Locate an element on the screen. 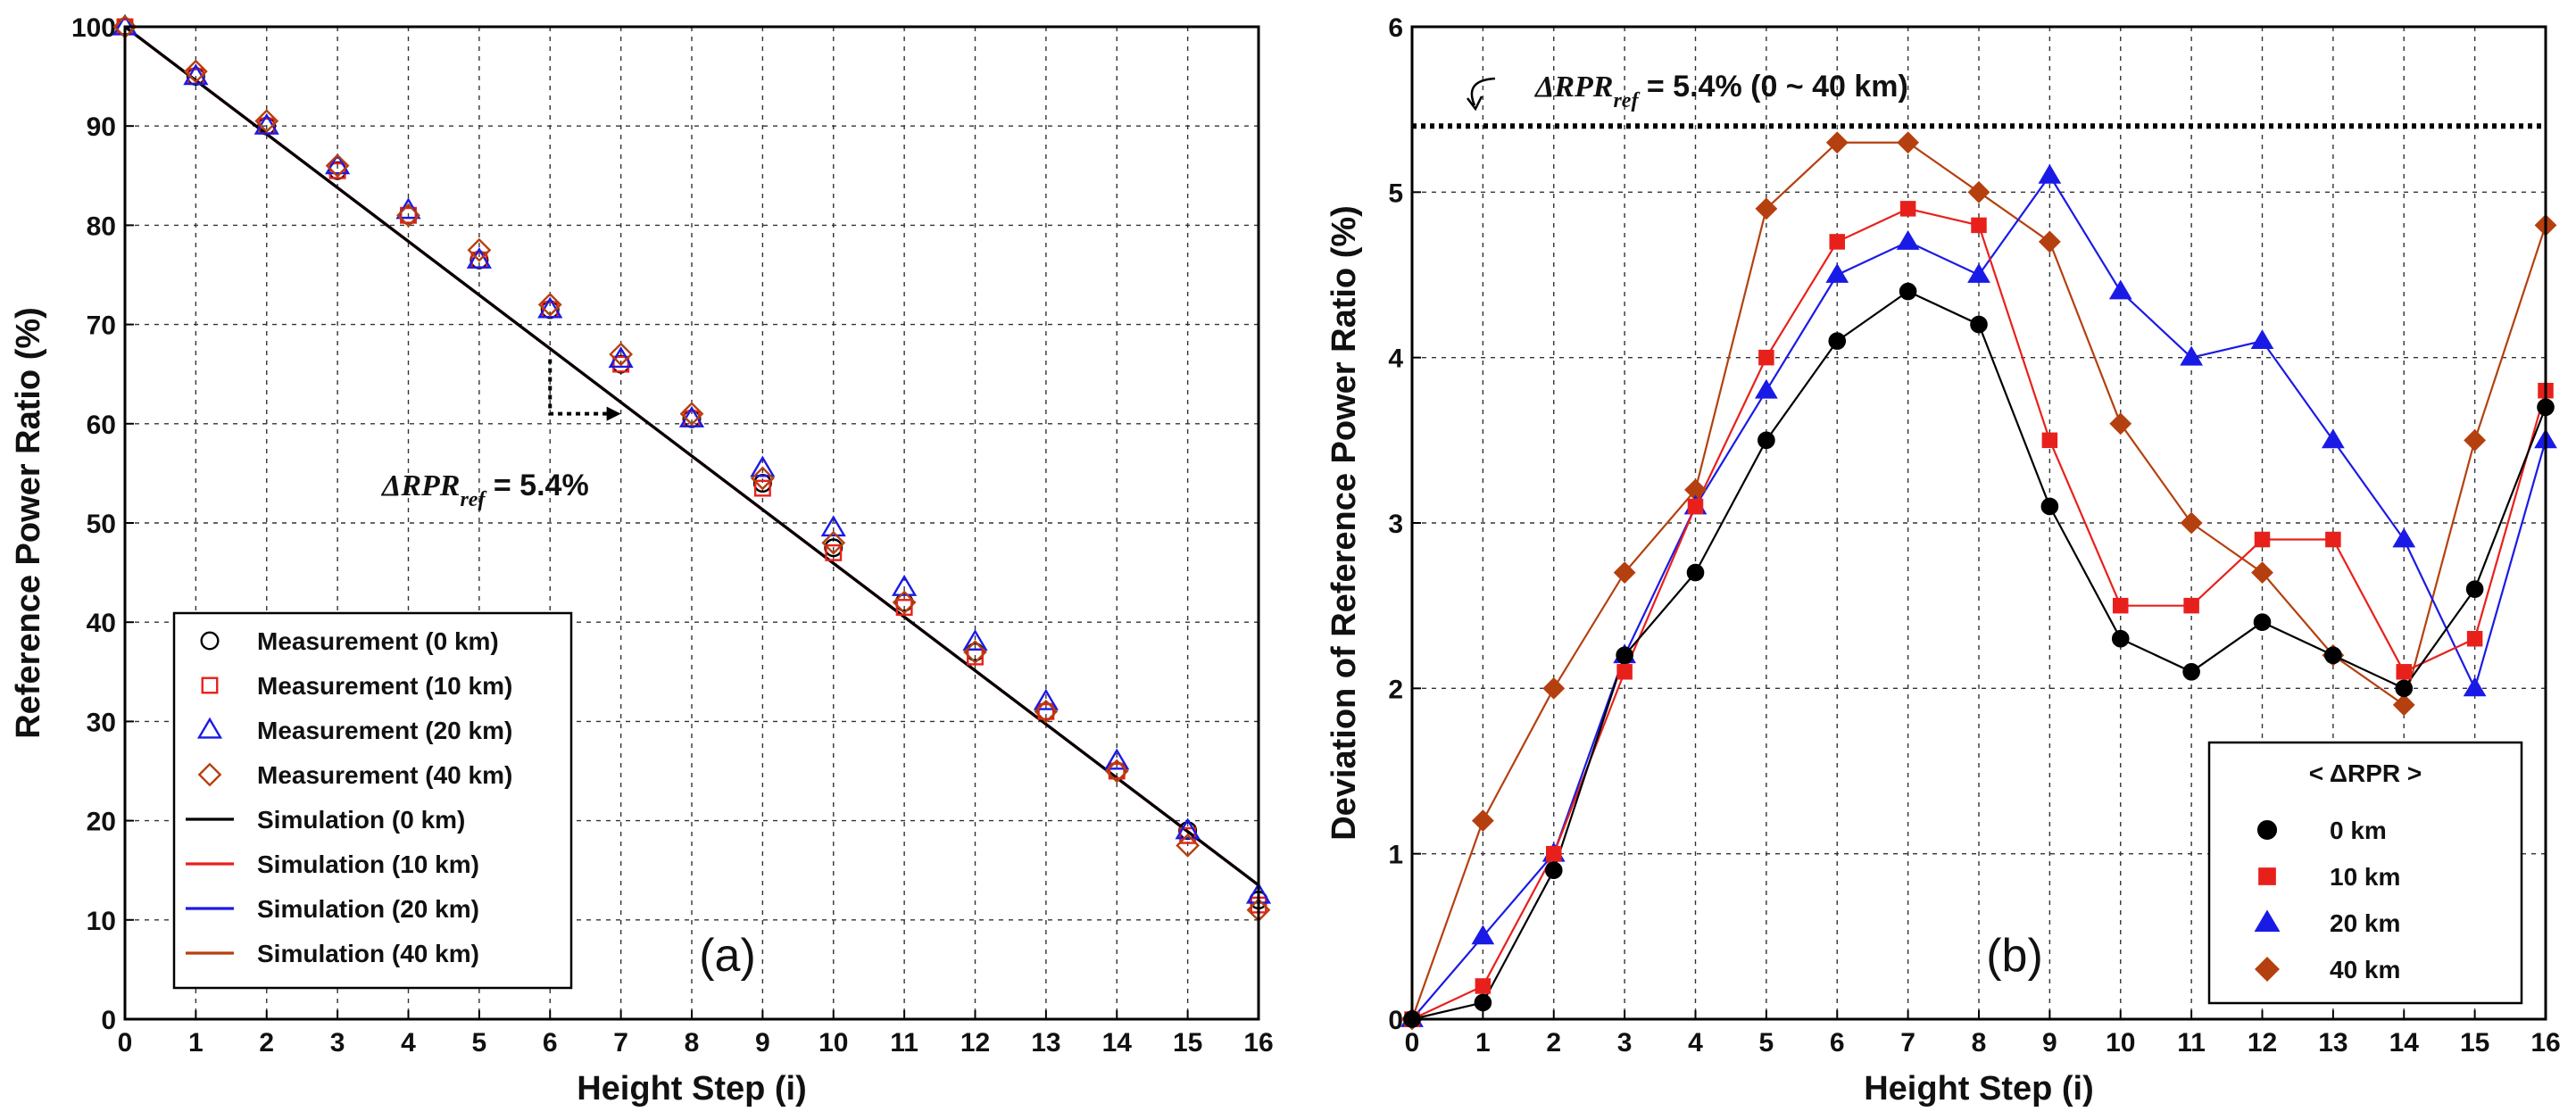  panel-b-legend: 0 km 10 km 20 km 40 km is located at coordinates (2327, 900).